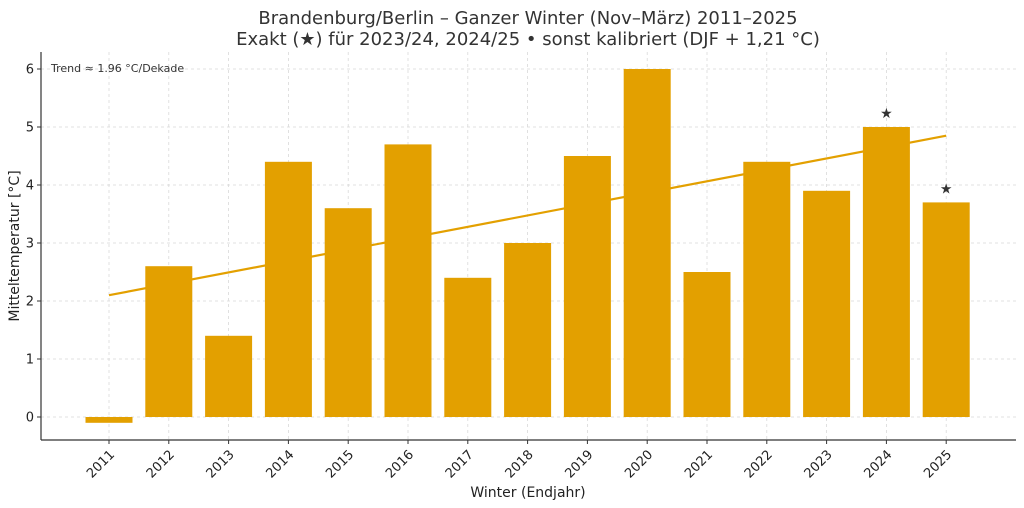 The width and height of the screenshot is (1024, 508). Describe the element at coordinates (30, 302) in the screenshot. I see `y-tick-label: 2` at that location.